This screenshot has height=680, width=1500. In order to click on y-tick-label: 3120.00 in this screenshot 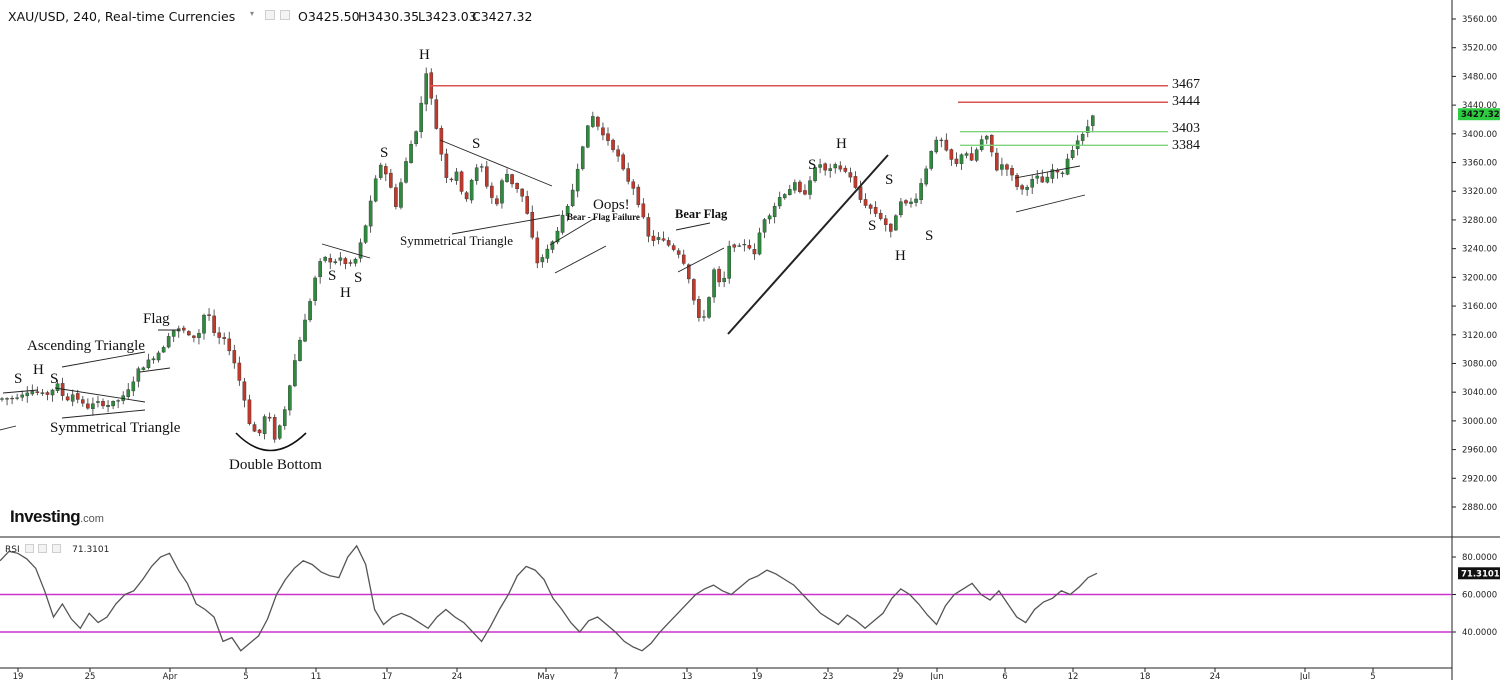, I will do `click(1479, 336)`.